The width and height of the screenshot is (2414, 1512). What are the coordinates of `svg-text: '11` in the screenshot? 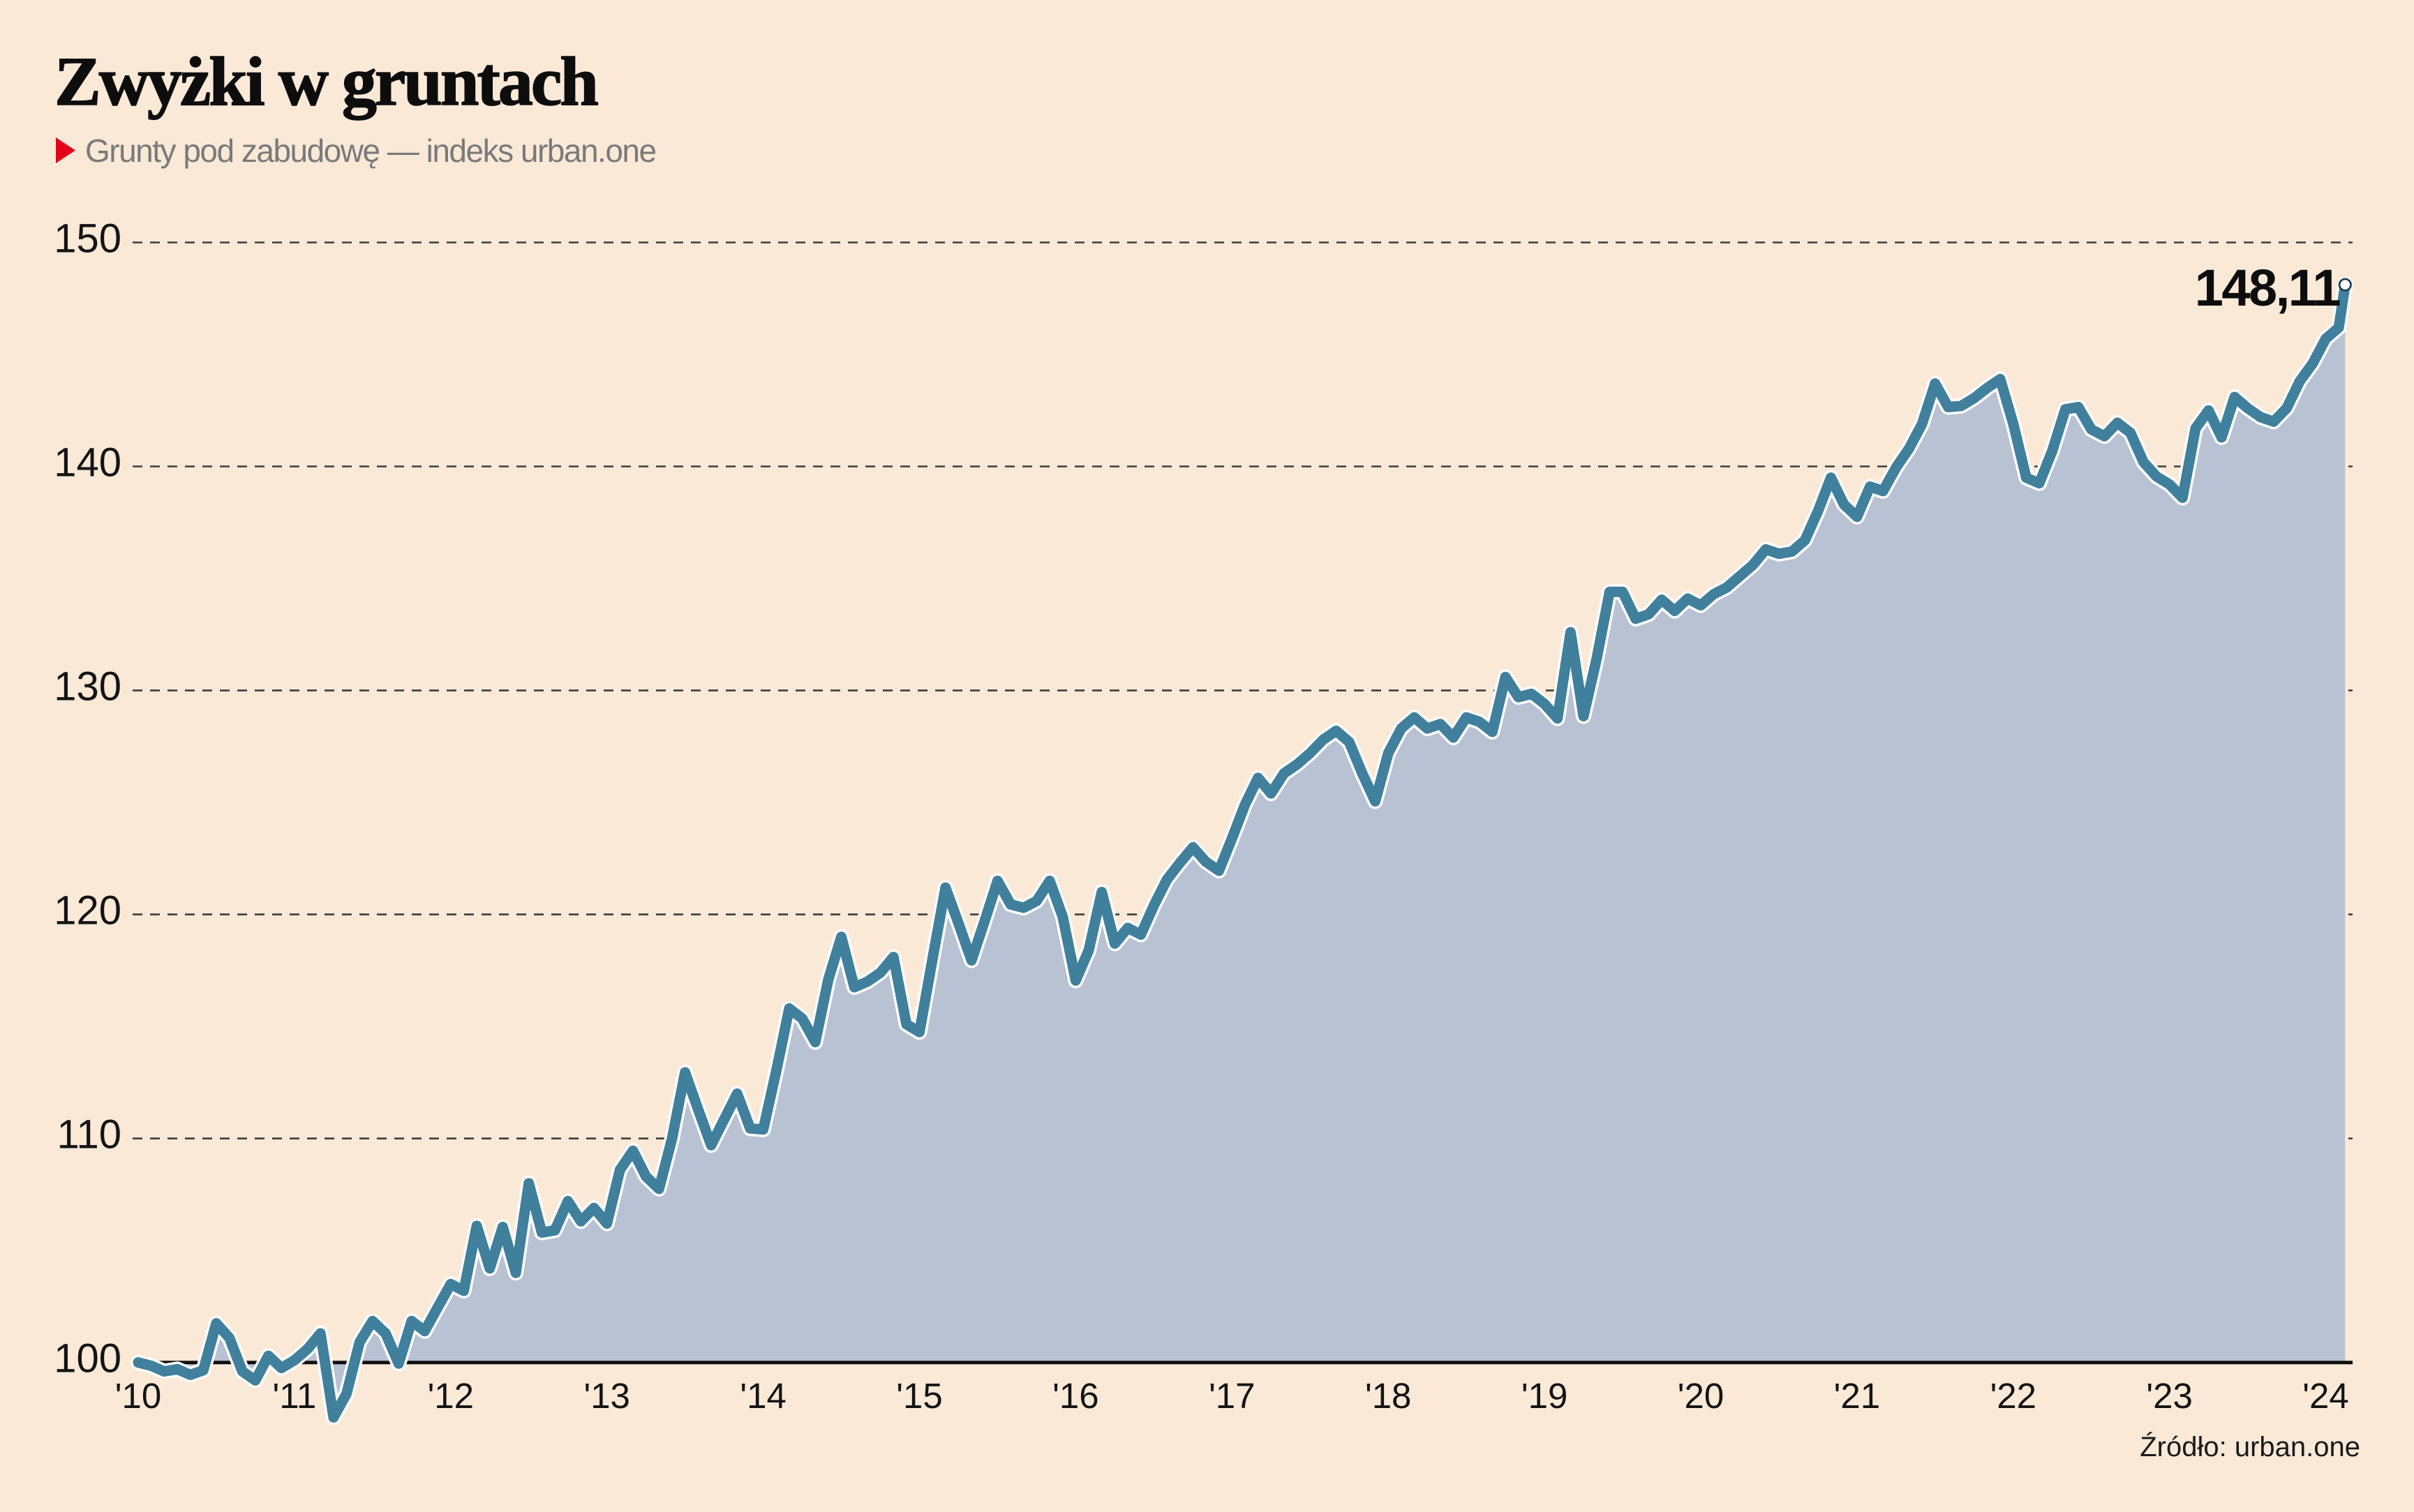 It's located at (295, 1396).